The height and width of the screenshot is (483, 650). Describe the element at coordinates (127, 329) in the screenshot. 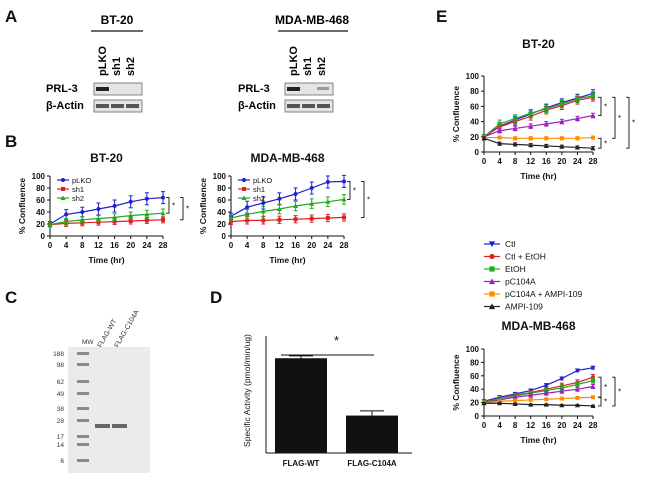

I see `lane-label-c104a: FLAG-C104A` at that location.